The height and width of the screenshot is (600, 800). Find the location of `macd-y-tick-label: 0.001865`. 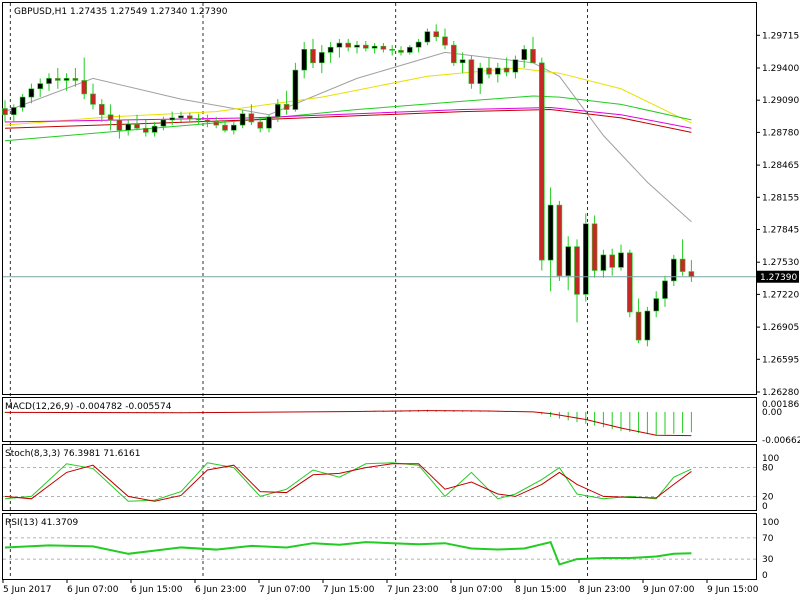

macd-y-tick-label: 0.001865 is located at coordinates (781, 405).